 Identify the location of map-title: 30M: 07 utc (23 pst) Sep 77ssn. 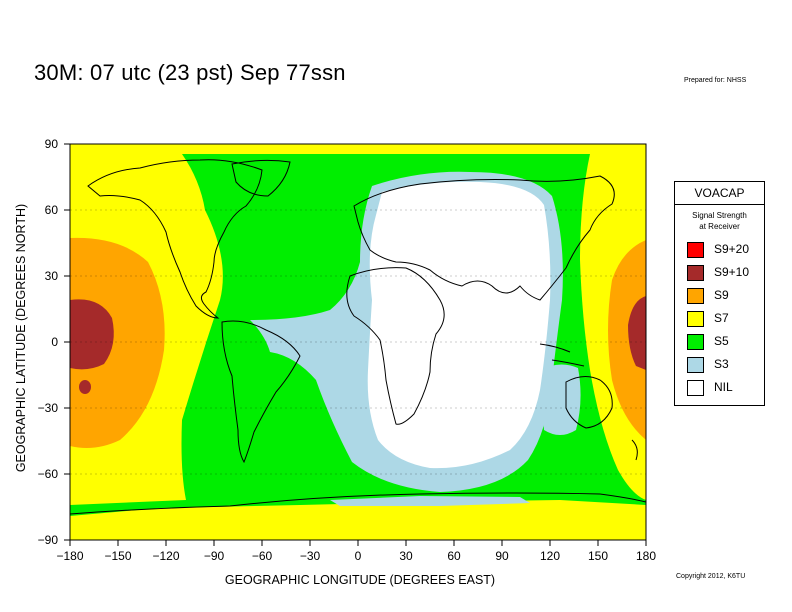
(190, 72).